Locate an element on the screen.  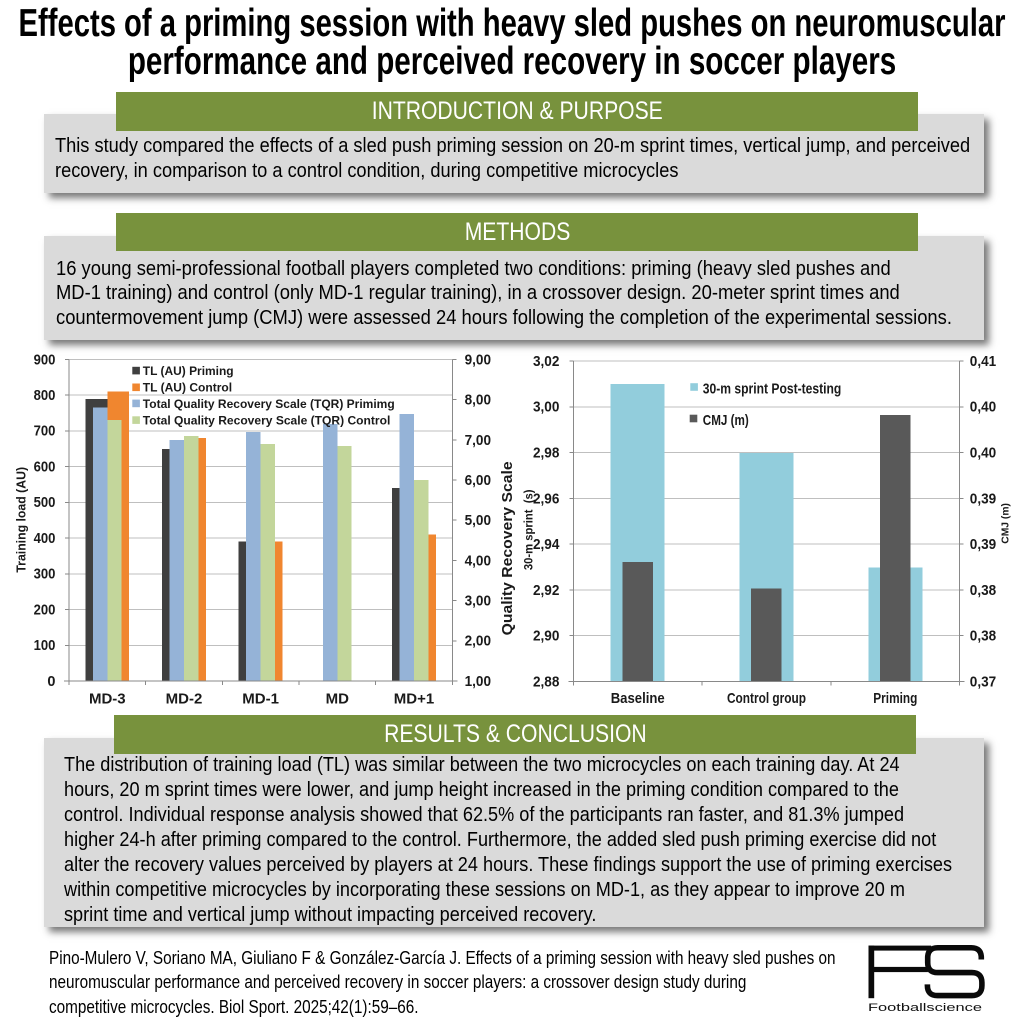
svg-text: 2,98 is located at coordinates (546, 453).